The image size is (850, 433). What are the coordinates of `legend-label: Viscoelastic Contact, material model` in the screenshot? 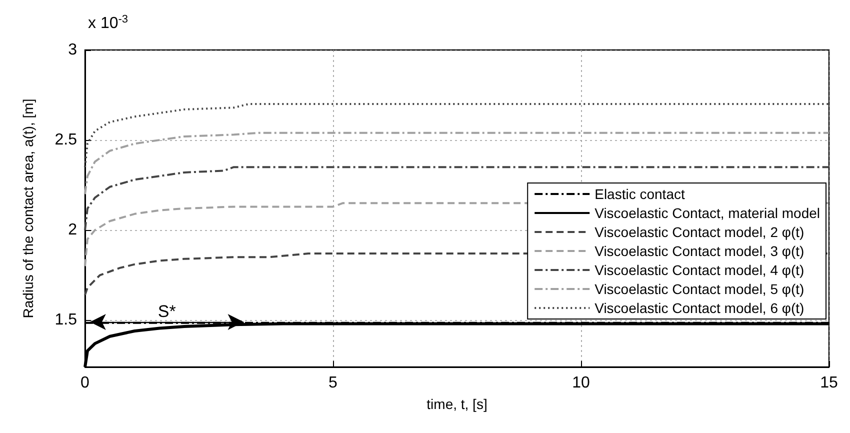 It's located at (707, 213).